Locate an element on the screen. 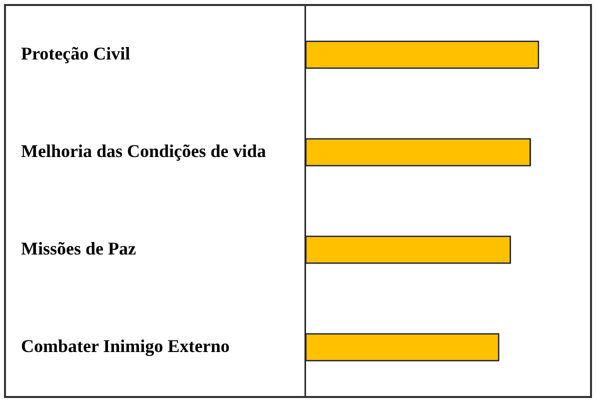  y-tick-label: Missões de Paz is located at coordinates (78, 248).